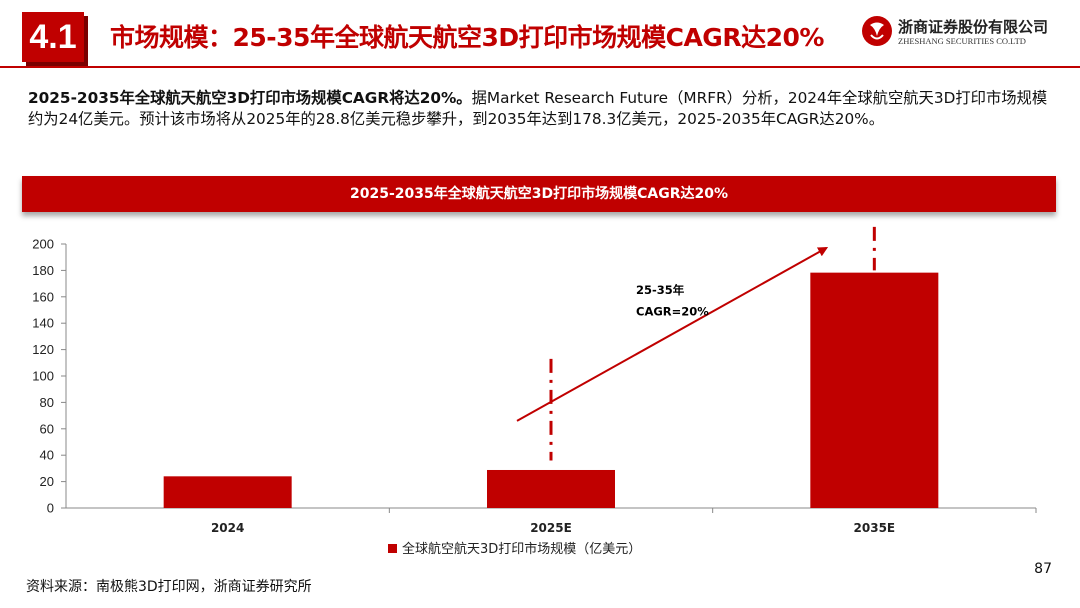 Image resolution: width=1080 pixels, height=608 pixels. What do you see at coordinates (43, 270) in the screenshot?
I see `y-tick-label: 180` at bounding box center [43, 270].